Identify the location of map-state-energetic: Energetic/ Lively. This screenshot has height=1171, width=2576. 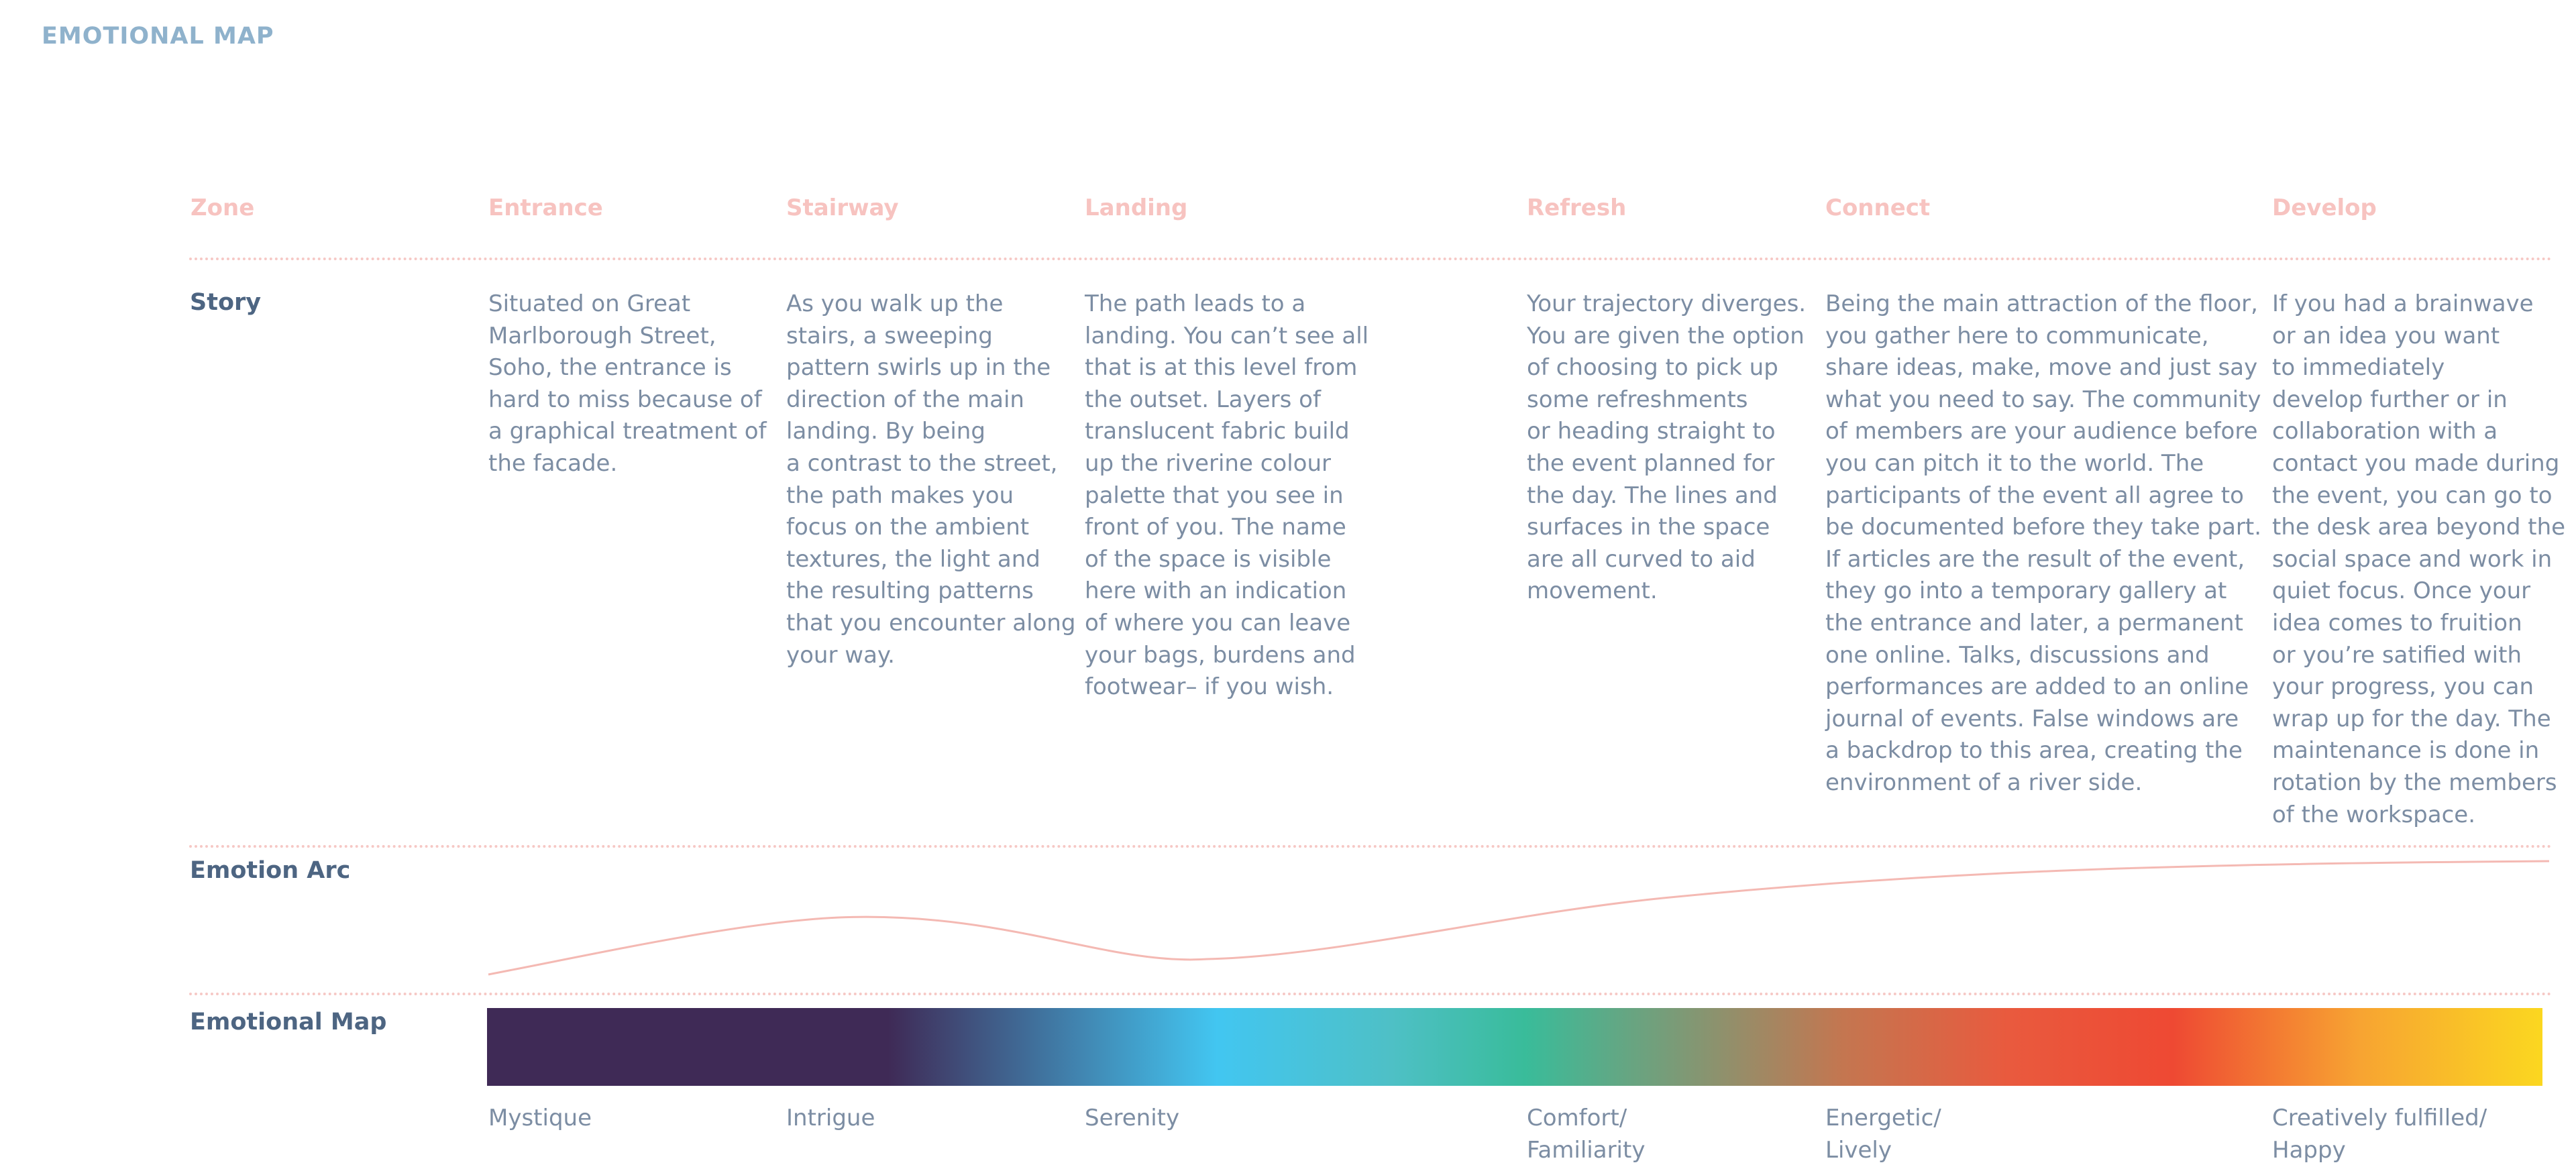
(1883, 1134).